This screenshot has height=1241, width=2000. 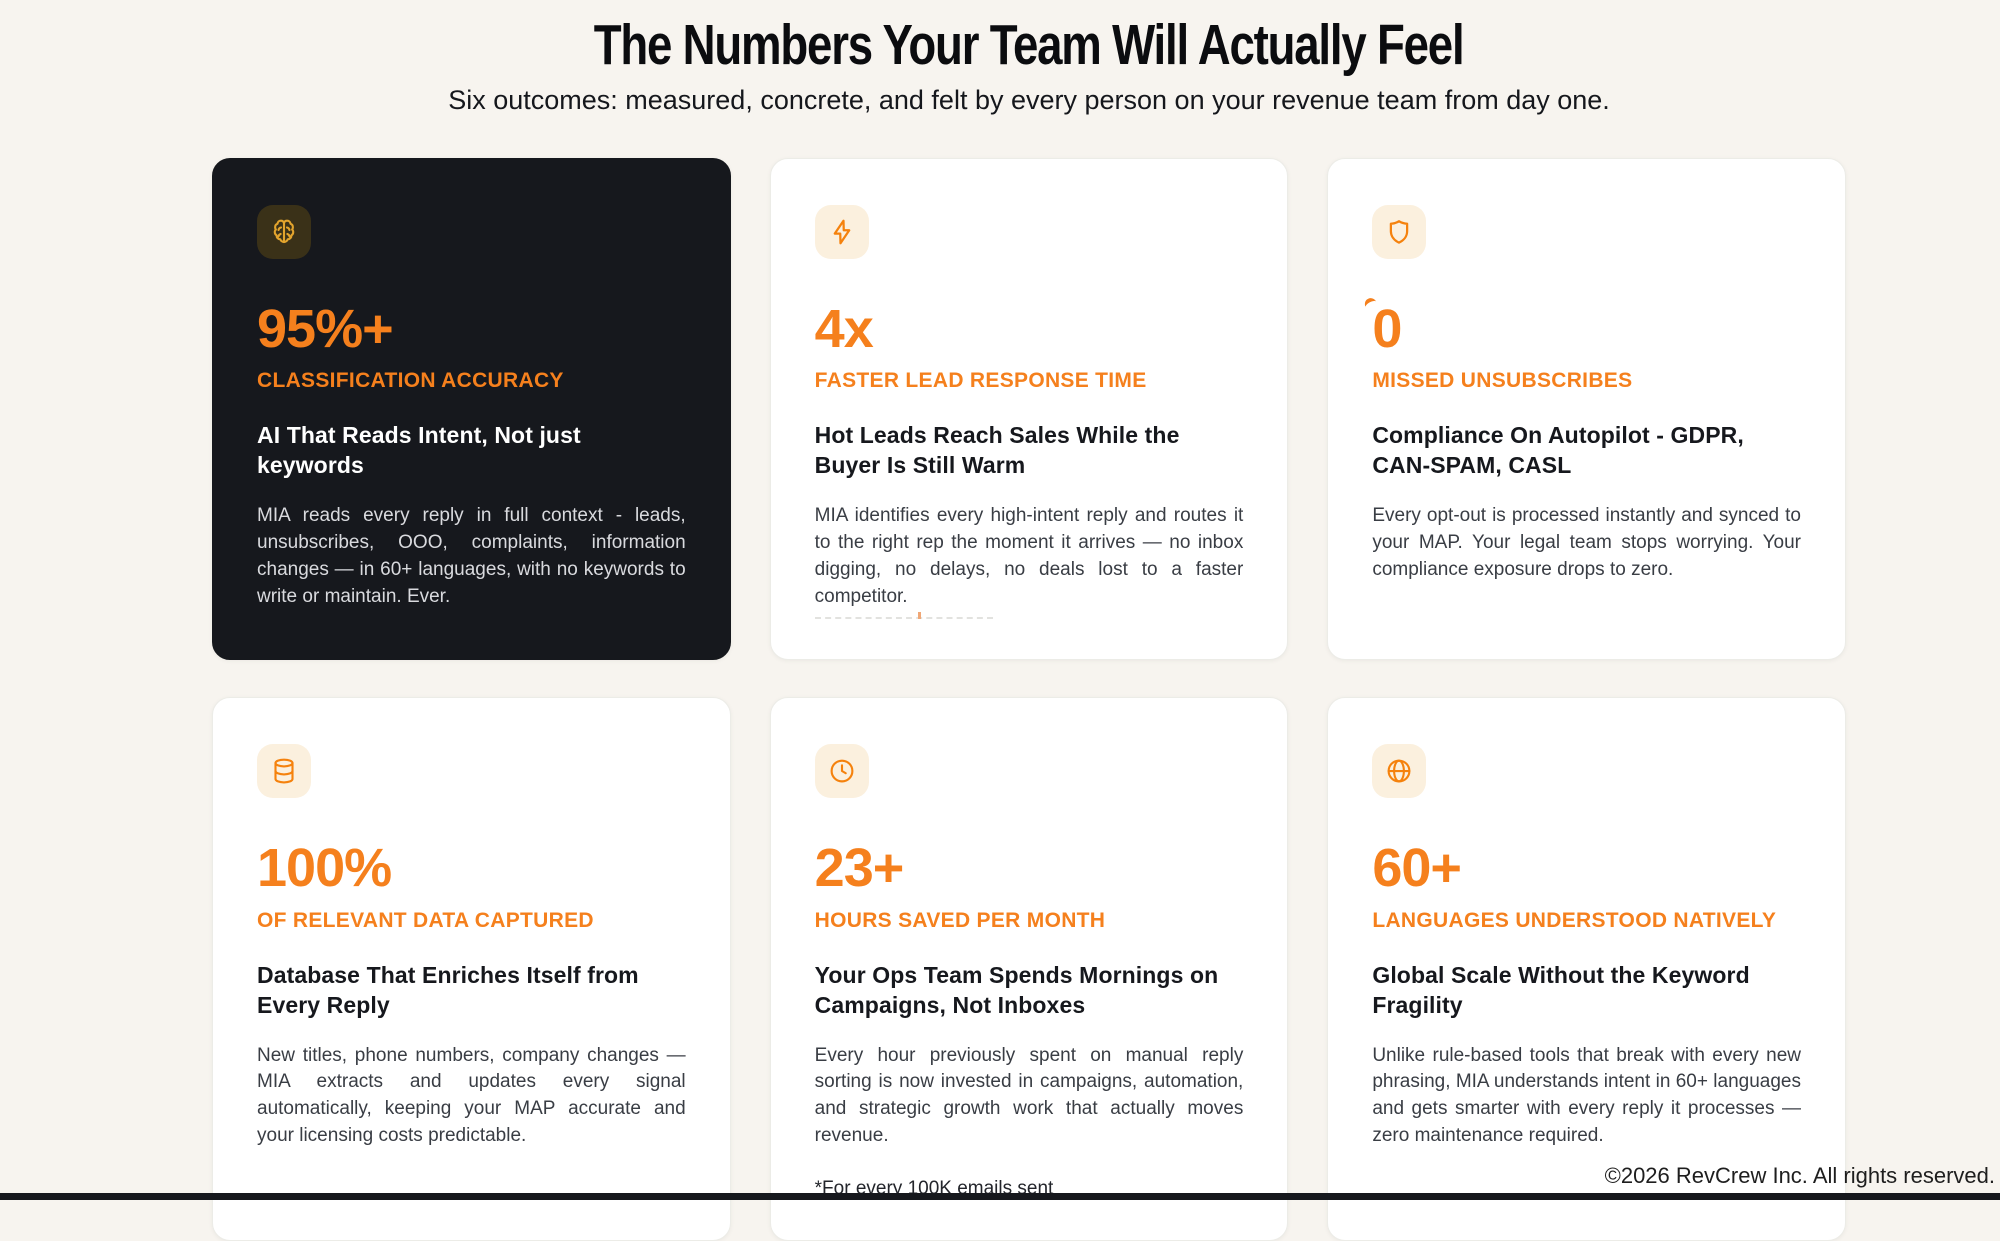 What do you see at coordinates (1799, 1175) in the screenshot?
I see `copyright-text: ©2026 RevCrew Inc. All rights reserved.` at bounding box center [1799, 1175].